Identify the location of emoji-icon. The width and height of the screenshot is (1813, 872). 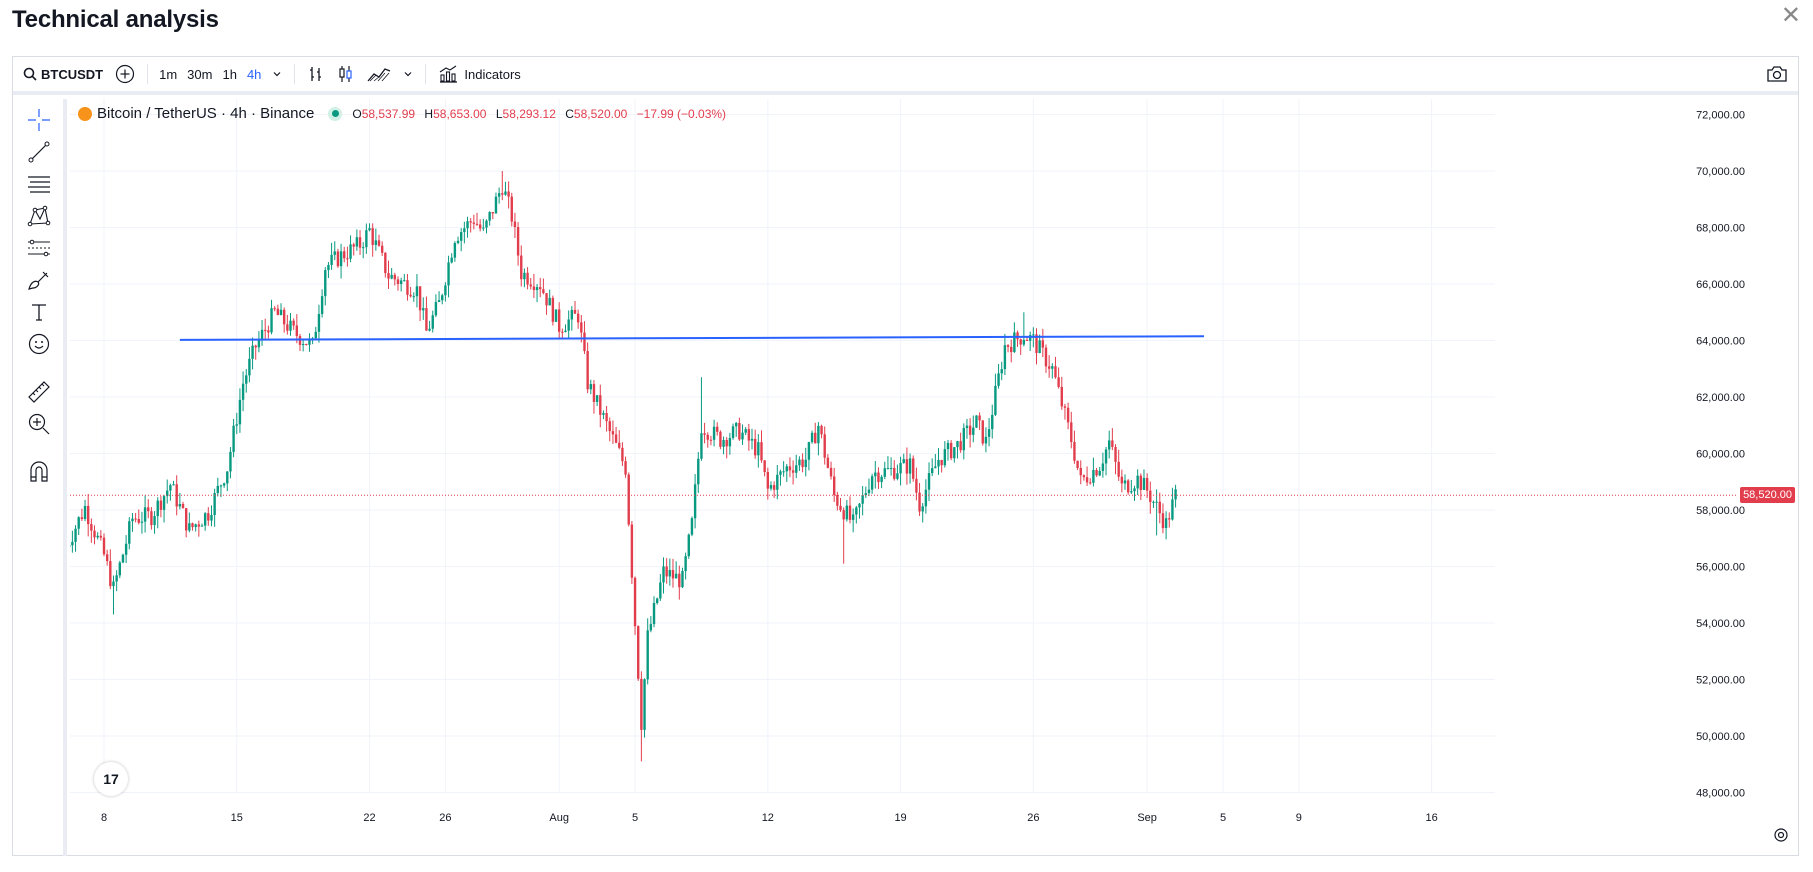
(39, 344).